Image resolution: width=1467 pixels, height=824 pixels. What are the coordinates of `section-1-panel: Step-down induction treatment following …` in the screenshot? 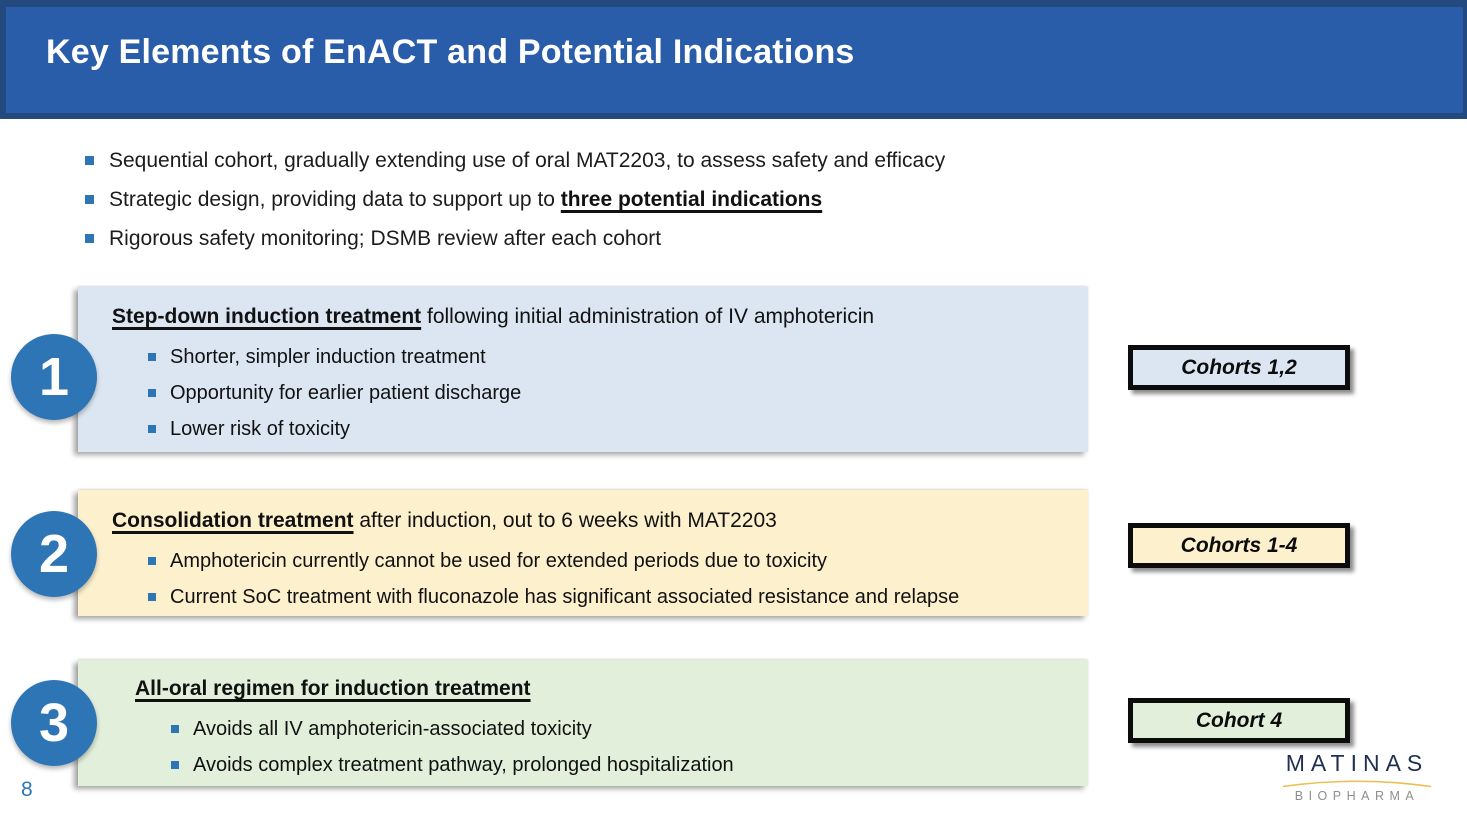 It's located at (583, 369).